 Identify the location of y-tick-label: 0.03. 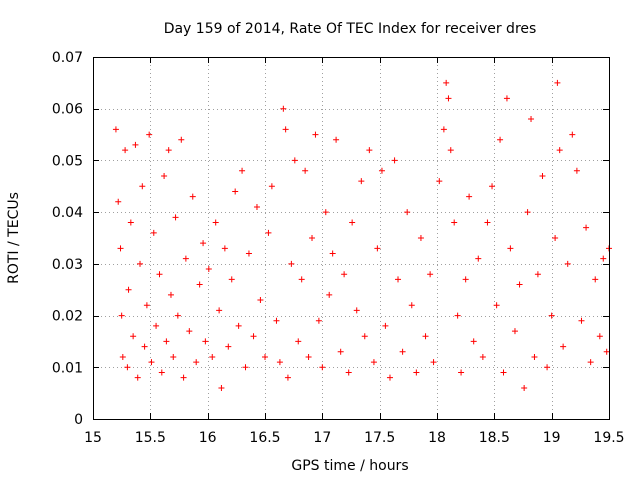
(67, 265).